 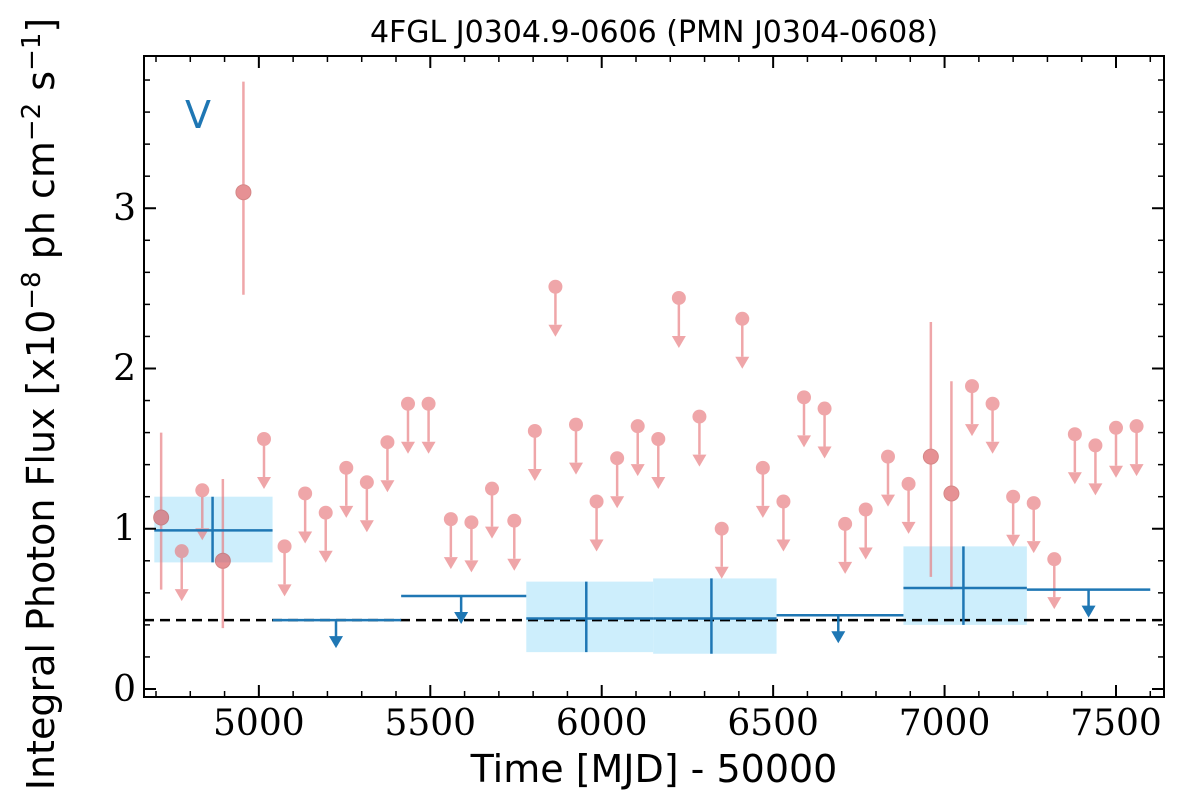 What do you see at coordinates (654, 32) in the screenshot?
I see `chart-title: 4FGL J0304.9-0606 (PMN J0304-0608)` at bounding box center [654, 32].